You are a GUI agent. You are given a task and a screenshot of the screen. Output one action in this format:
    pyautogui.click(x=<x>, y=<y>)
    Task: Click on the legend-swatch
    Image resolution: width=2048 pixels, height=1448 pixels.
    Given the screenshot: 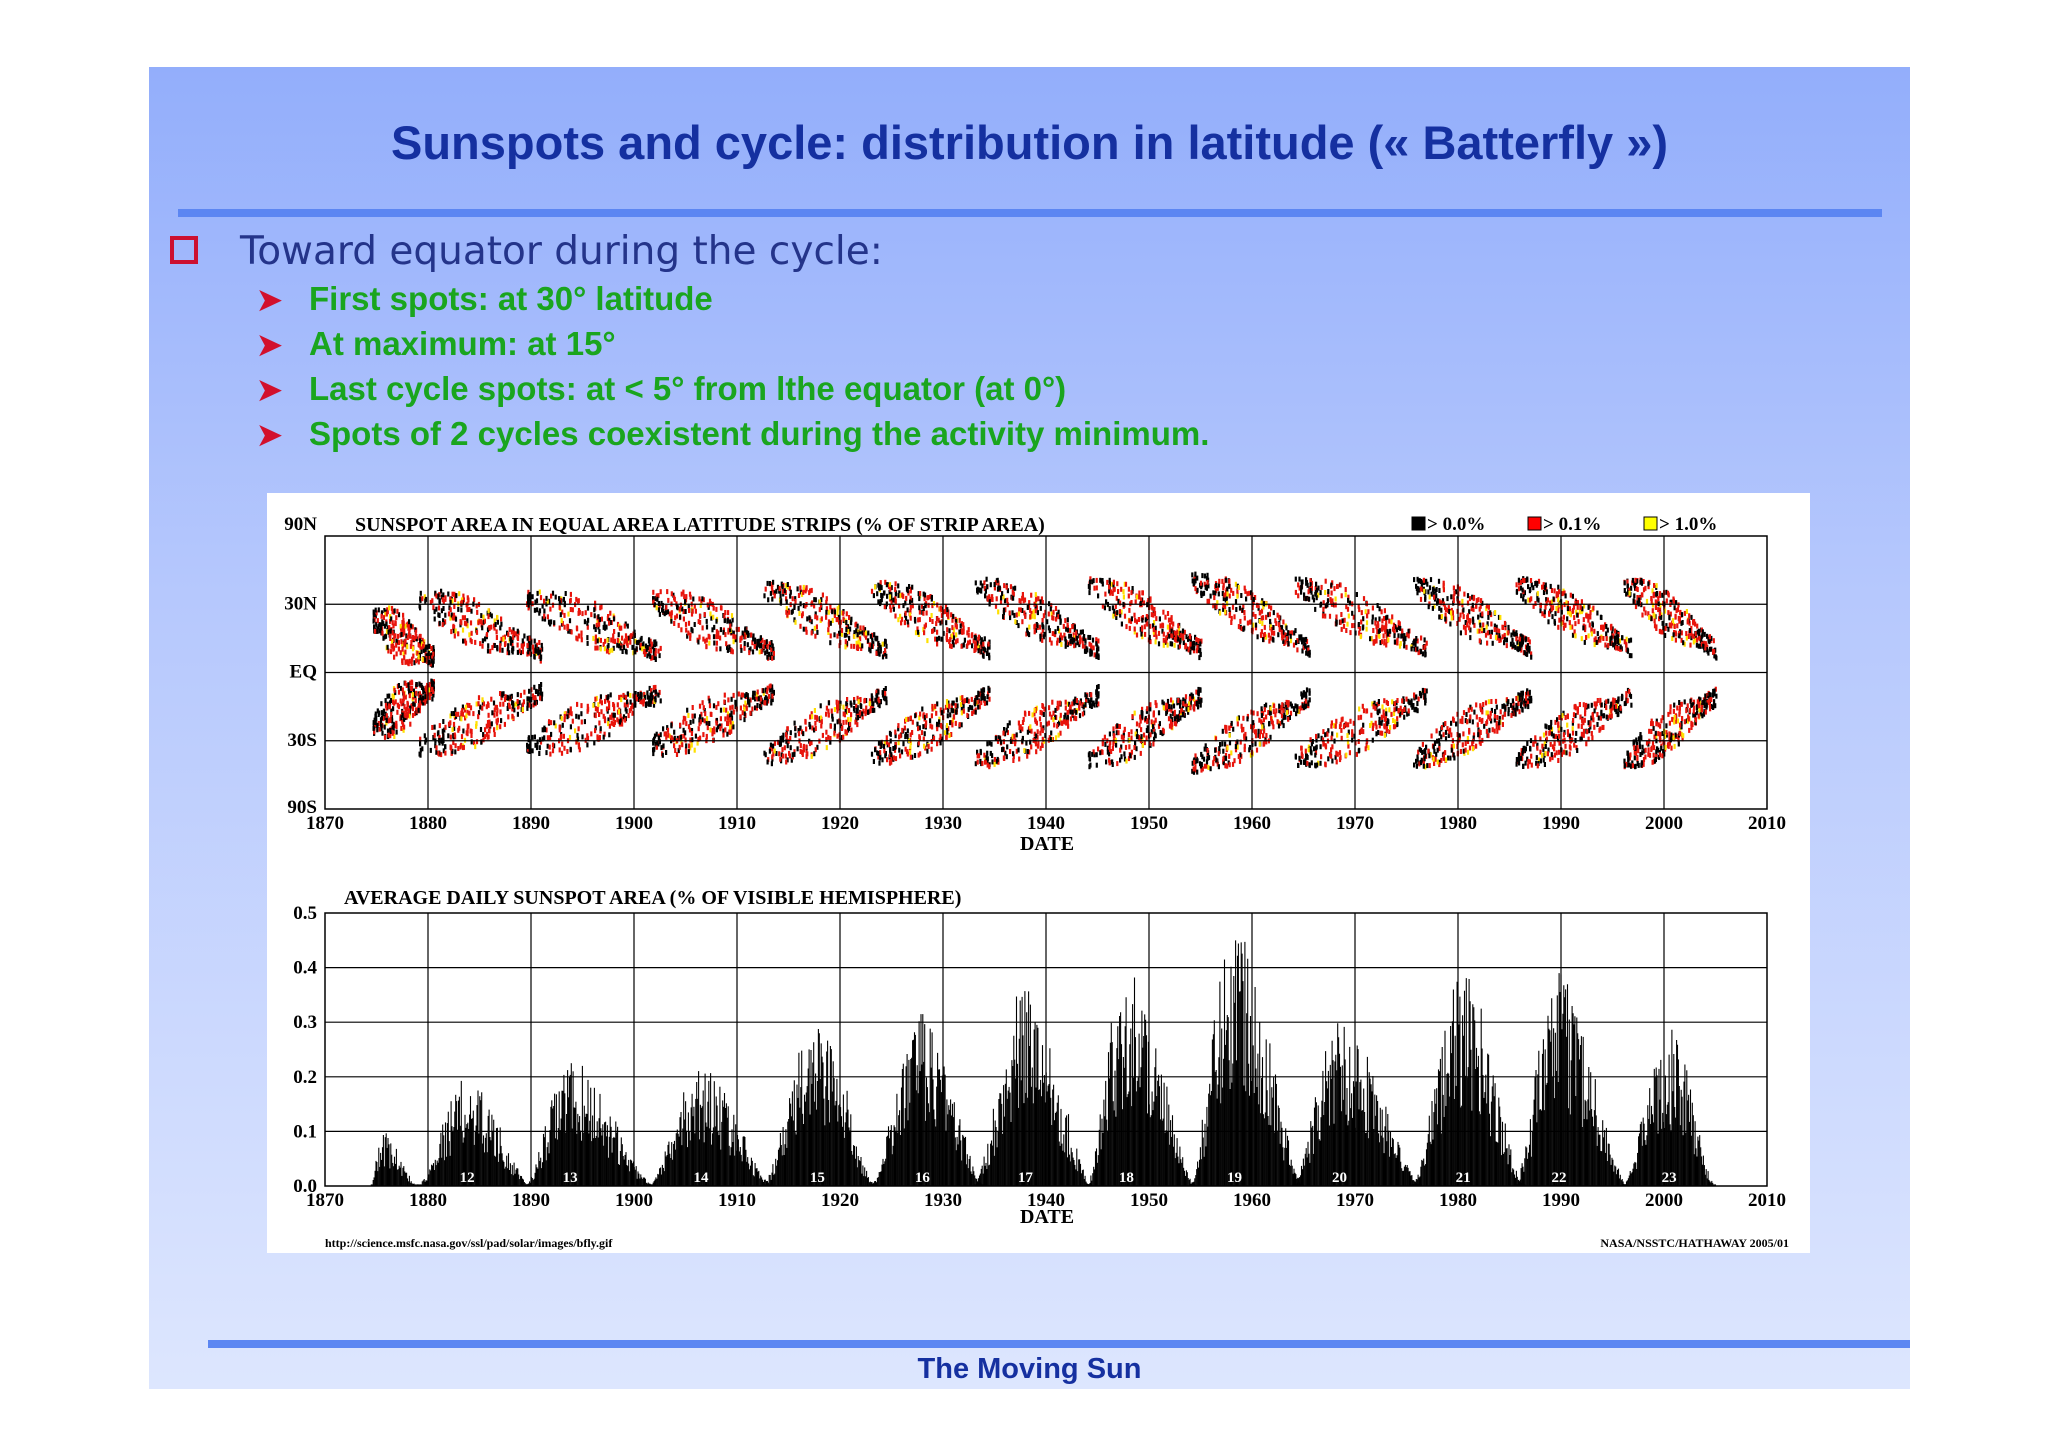 What is the action you would take?
    pyautogui.click(x=1418, y=523)
    